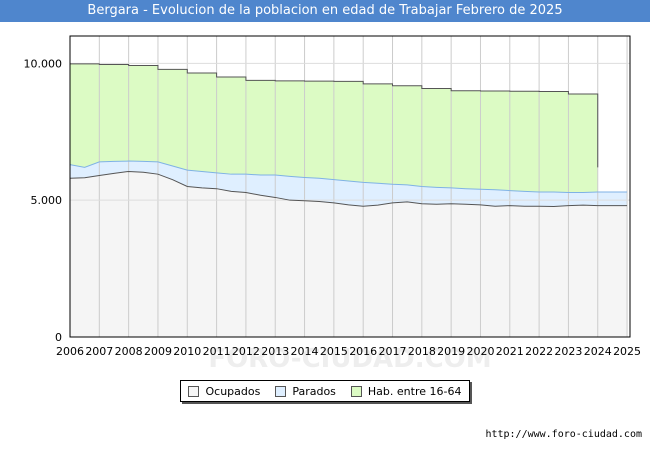  Describe the element at coordinates (510, 351) in the screenshot. I see `x-tick-label-2021: 2021` at that location.